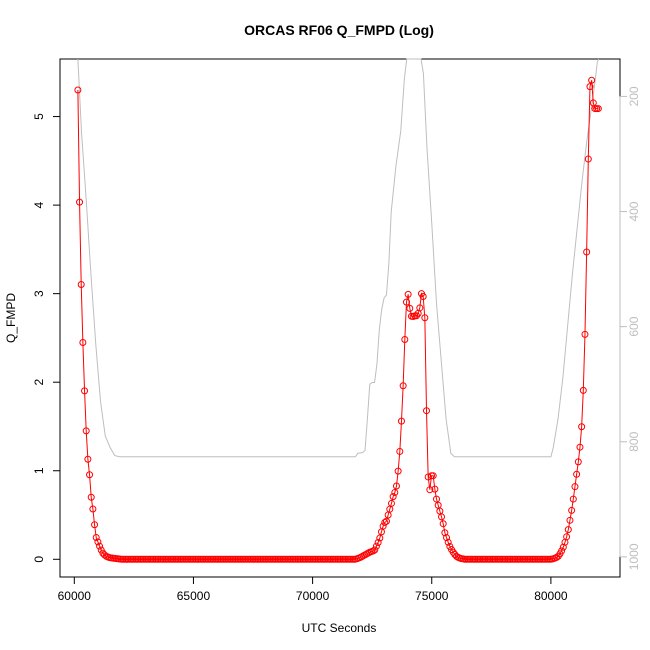 The height and width of the screenshot is (650, 650). I want to click on x-tick-label: 65000, so click(194, 596).